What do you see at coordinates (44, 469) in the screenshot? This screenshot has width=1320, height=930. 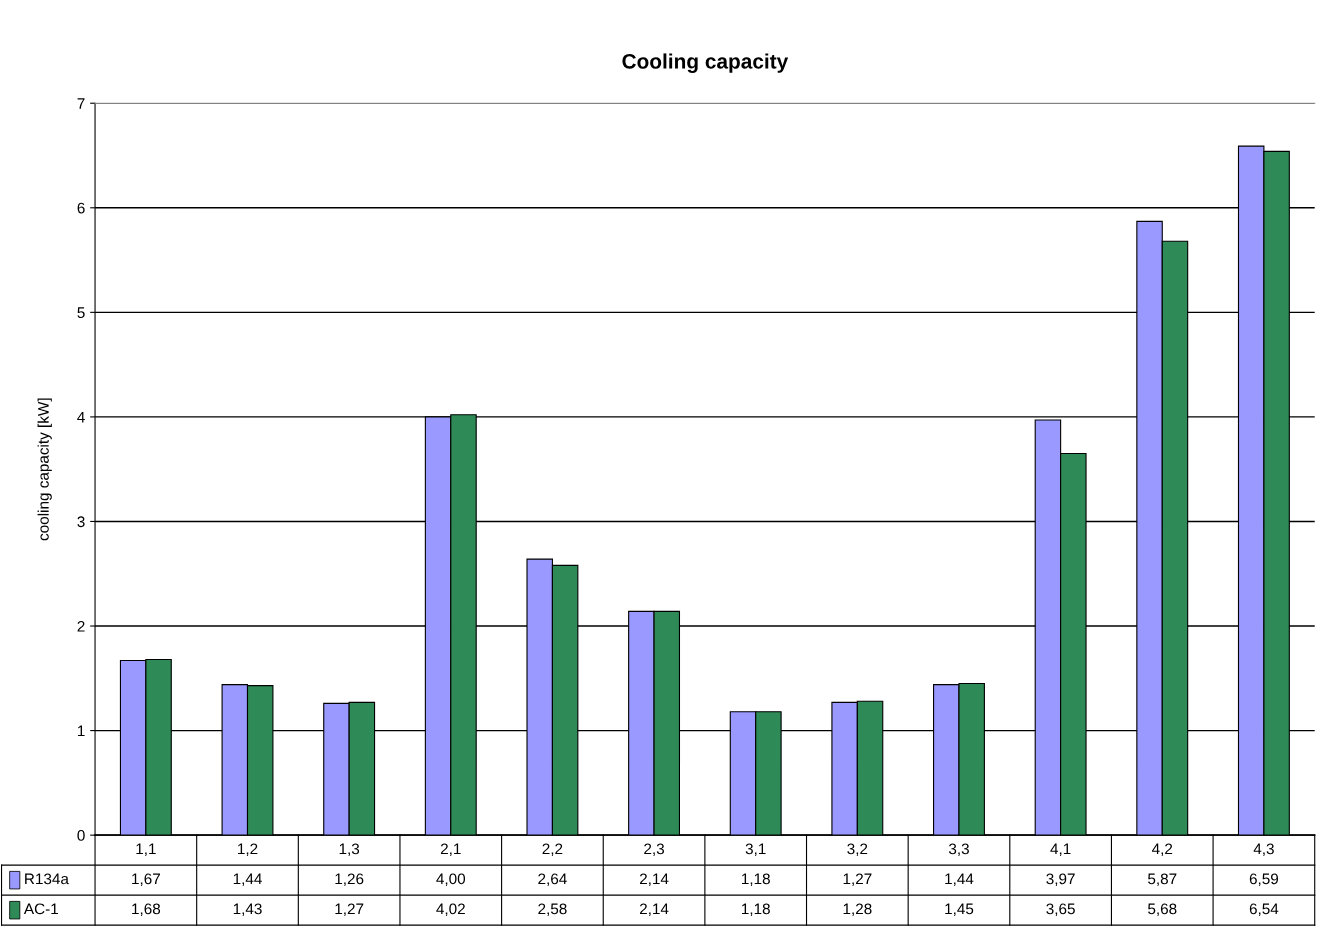 I see `y-axis-title: cooling capacity [kW]` at bounding box center [44, 469].